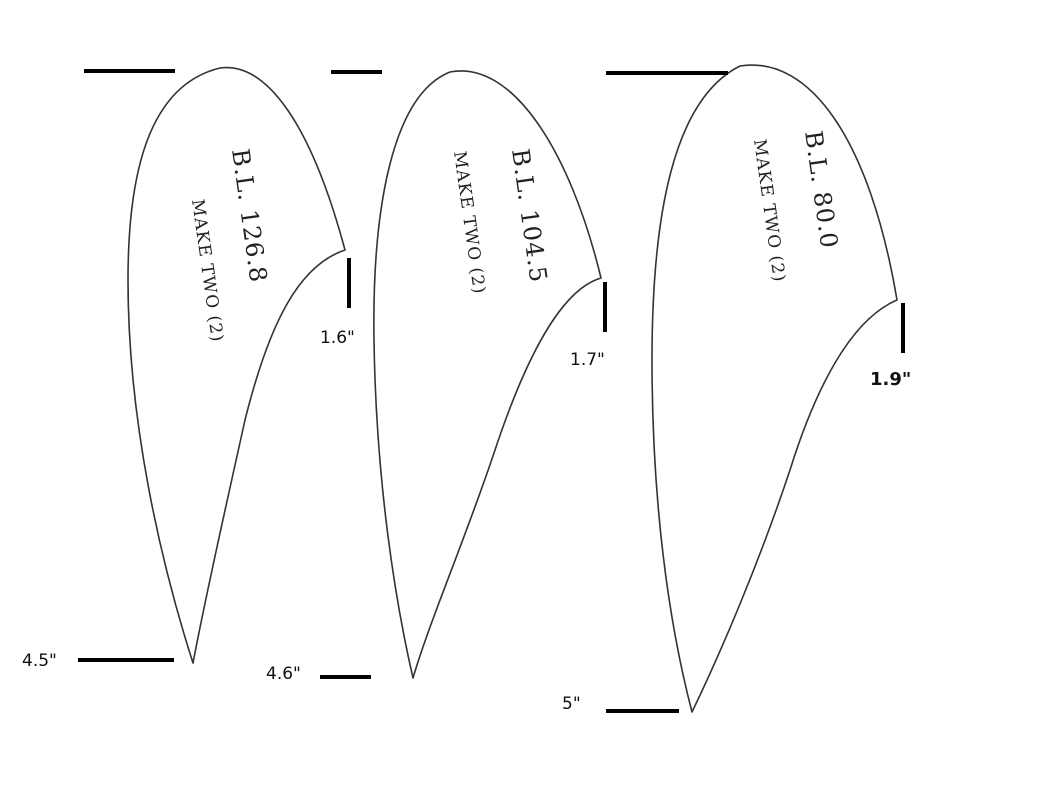 This screenshot has height=785, width=1059. What do you see at coordinates (249, 216) in the screenshot?
I see `station-label-1: B.L. 126.8` at bounding box center [249, 216].